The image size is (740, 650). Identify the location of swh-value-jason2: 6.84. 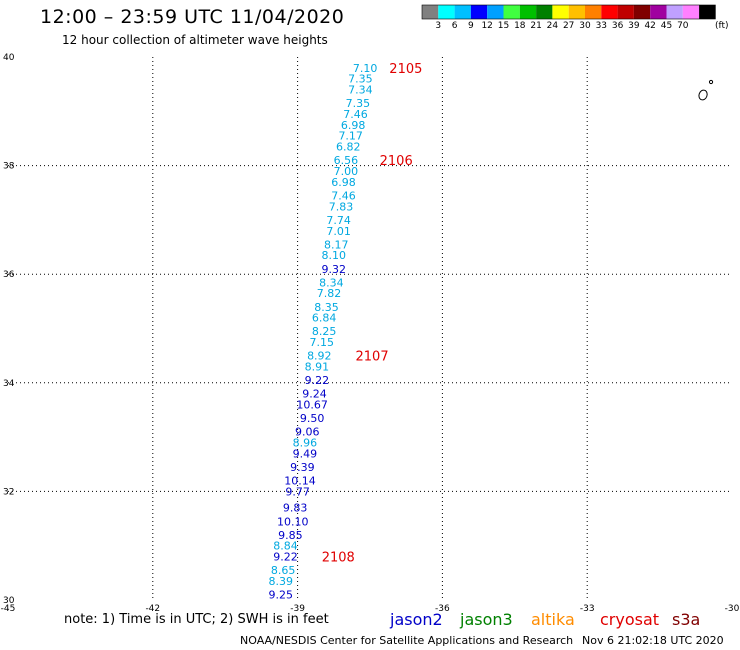
(324, 318).